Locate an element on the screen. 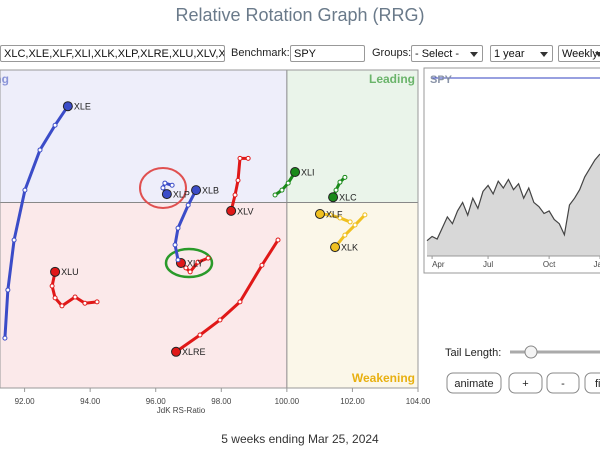  quadrant-label: Leading is located at coordinates (392, 79).